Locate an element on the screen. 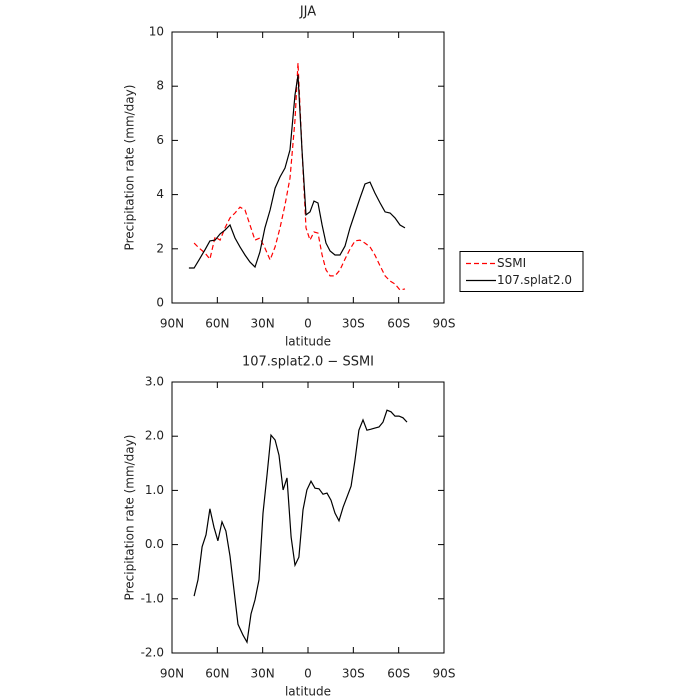 The width and height of the screenshot is (700, 700). y-tick-label: 2.0 is located at coordinates (154, 436).